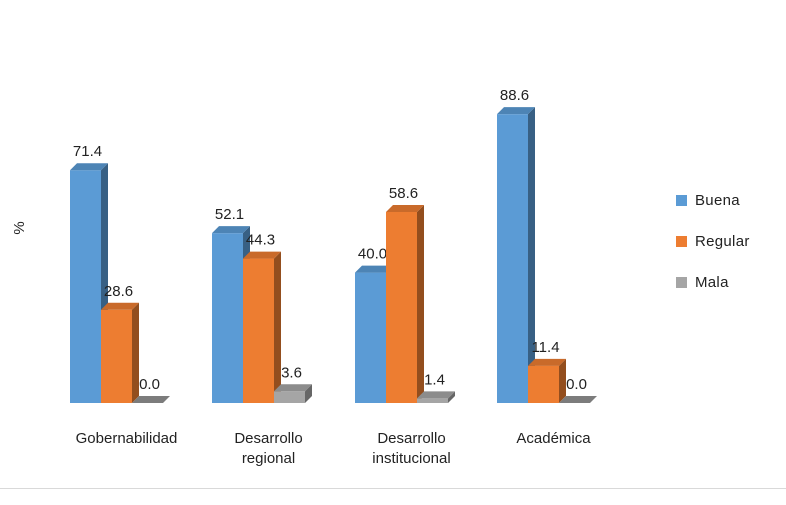 This screenshot has width=786, height=505. What do you see at coordinates (393, 488) in the screenshot?
I see `bottom-divider` at bounding box center [393, 488].